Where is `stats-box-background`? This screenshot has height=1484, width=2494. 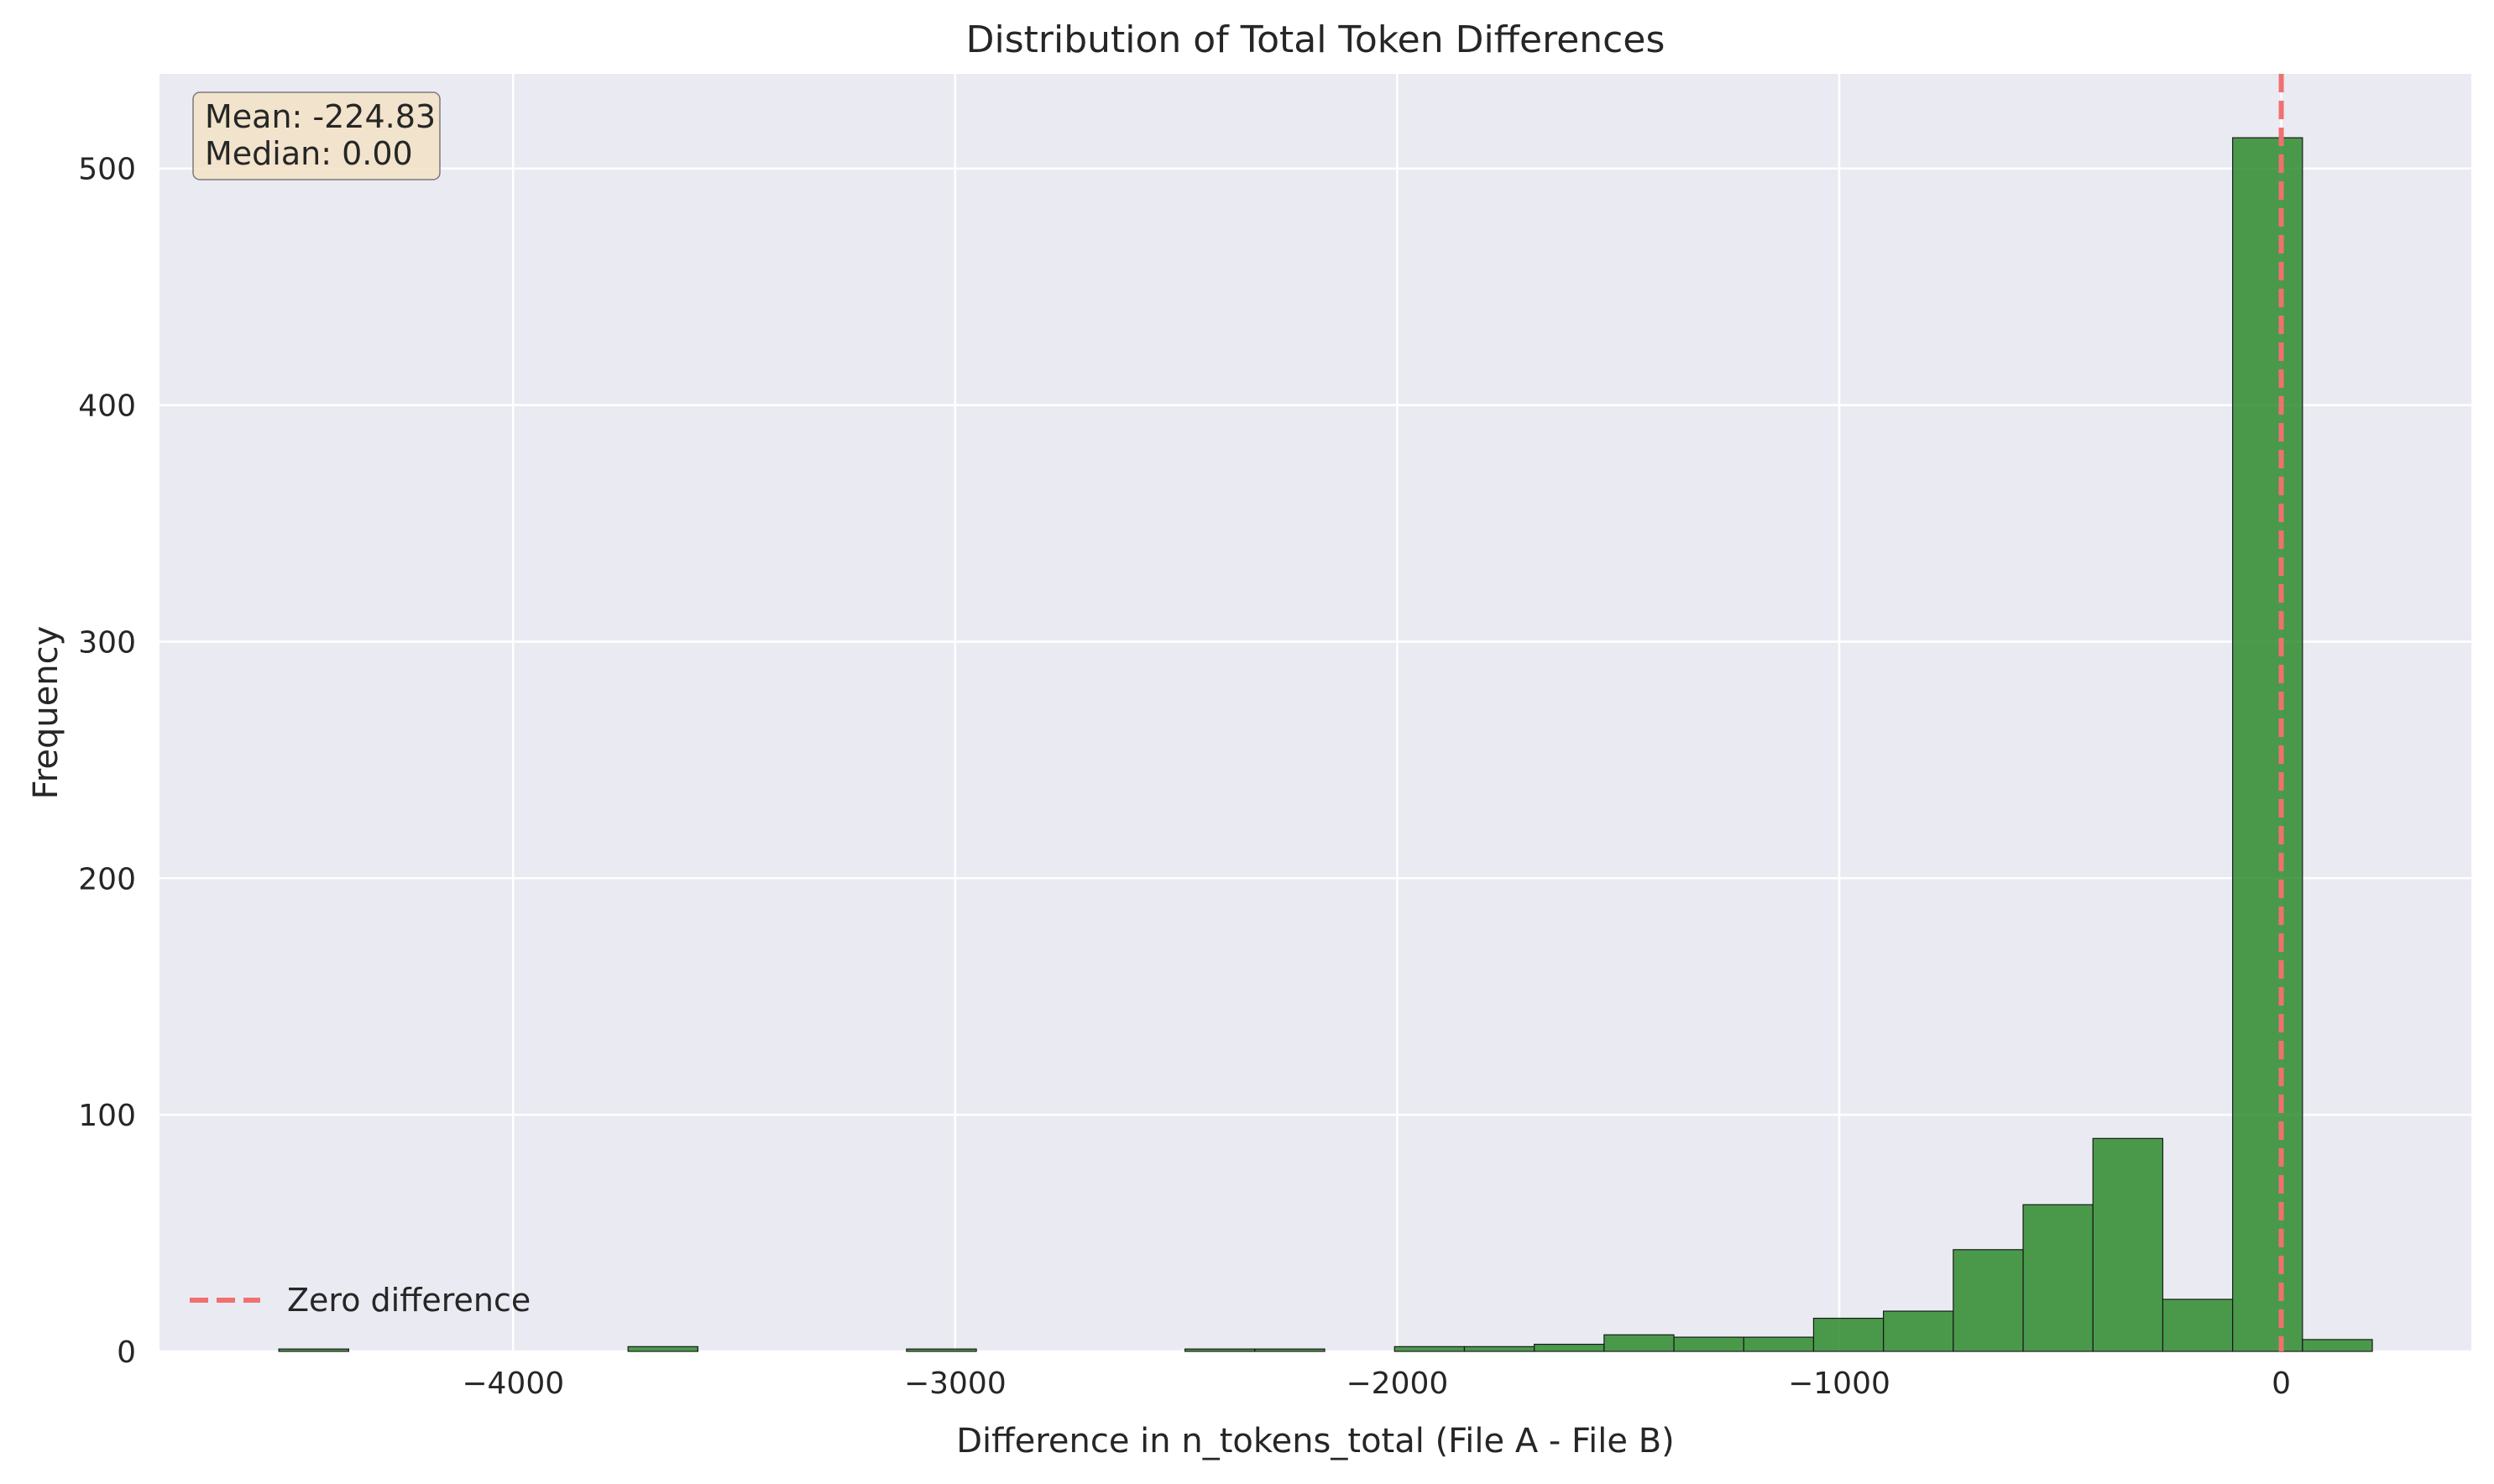 stats-box-background is located at coordinates (316, 135).